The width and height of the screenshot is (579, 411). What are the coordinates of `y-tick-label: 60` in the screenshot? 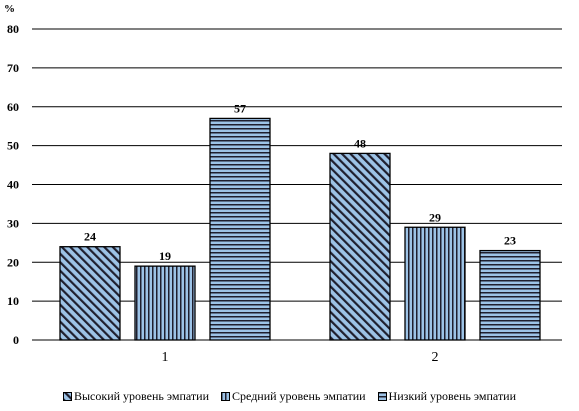 It's located at (13, 107).